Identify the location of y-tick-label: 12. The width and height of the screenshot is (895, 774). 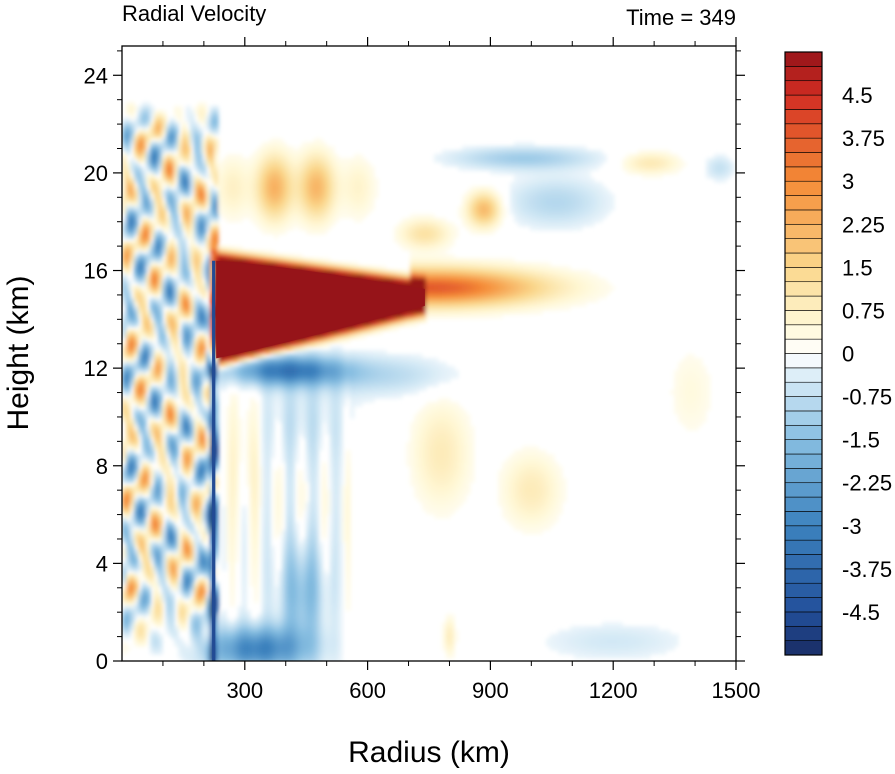
(96, 368).